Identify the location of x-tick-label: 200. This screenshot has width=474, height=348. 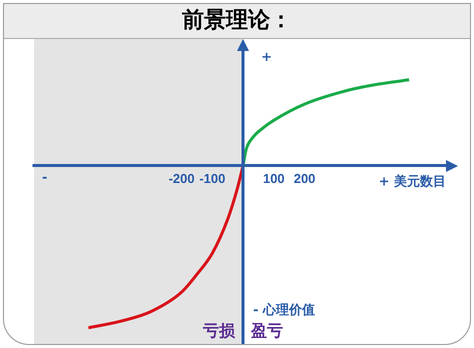
(305, 178).